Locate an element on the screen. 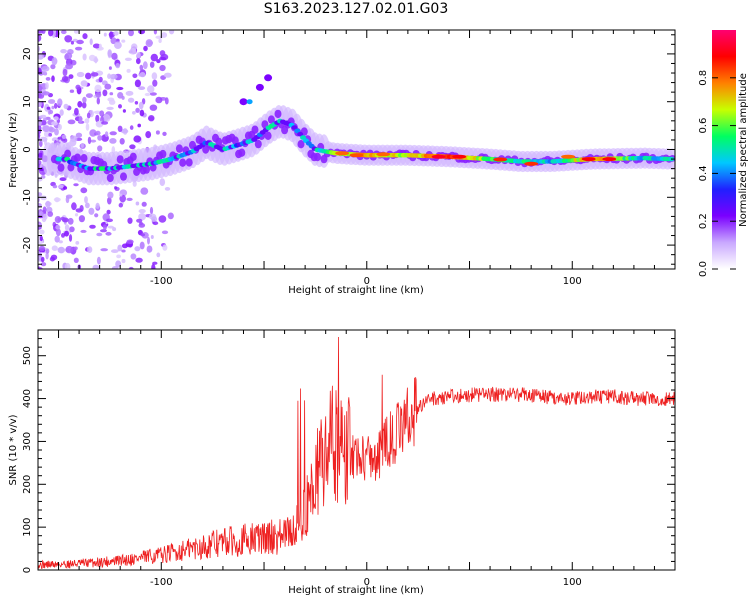  y-tick-label: 0 is located at coordinates (27, 149).